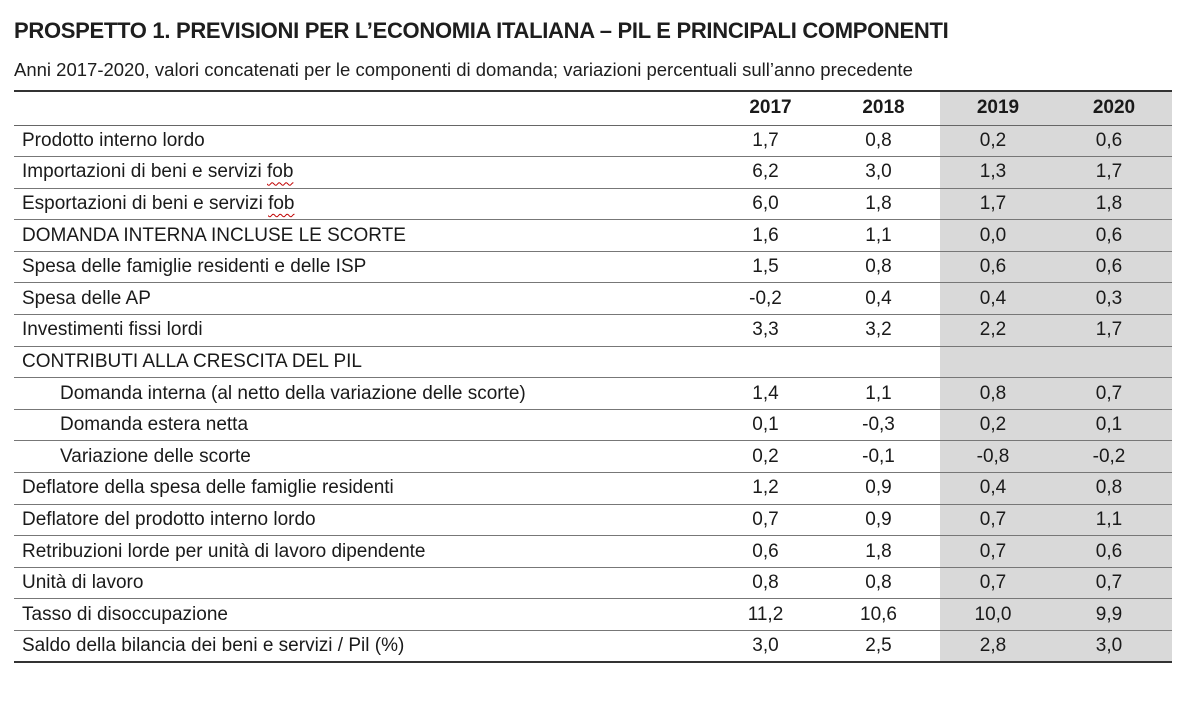 This screenshot has width=1200, height=704. What do you see at coordinates (364, 425) in the screenshot?
I see `row-label: Domanda estera netta` at bounding box center [364, 425].